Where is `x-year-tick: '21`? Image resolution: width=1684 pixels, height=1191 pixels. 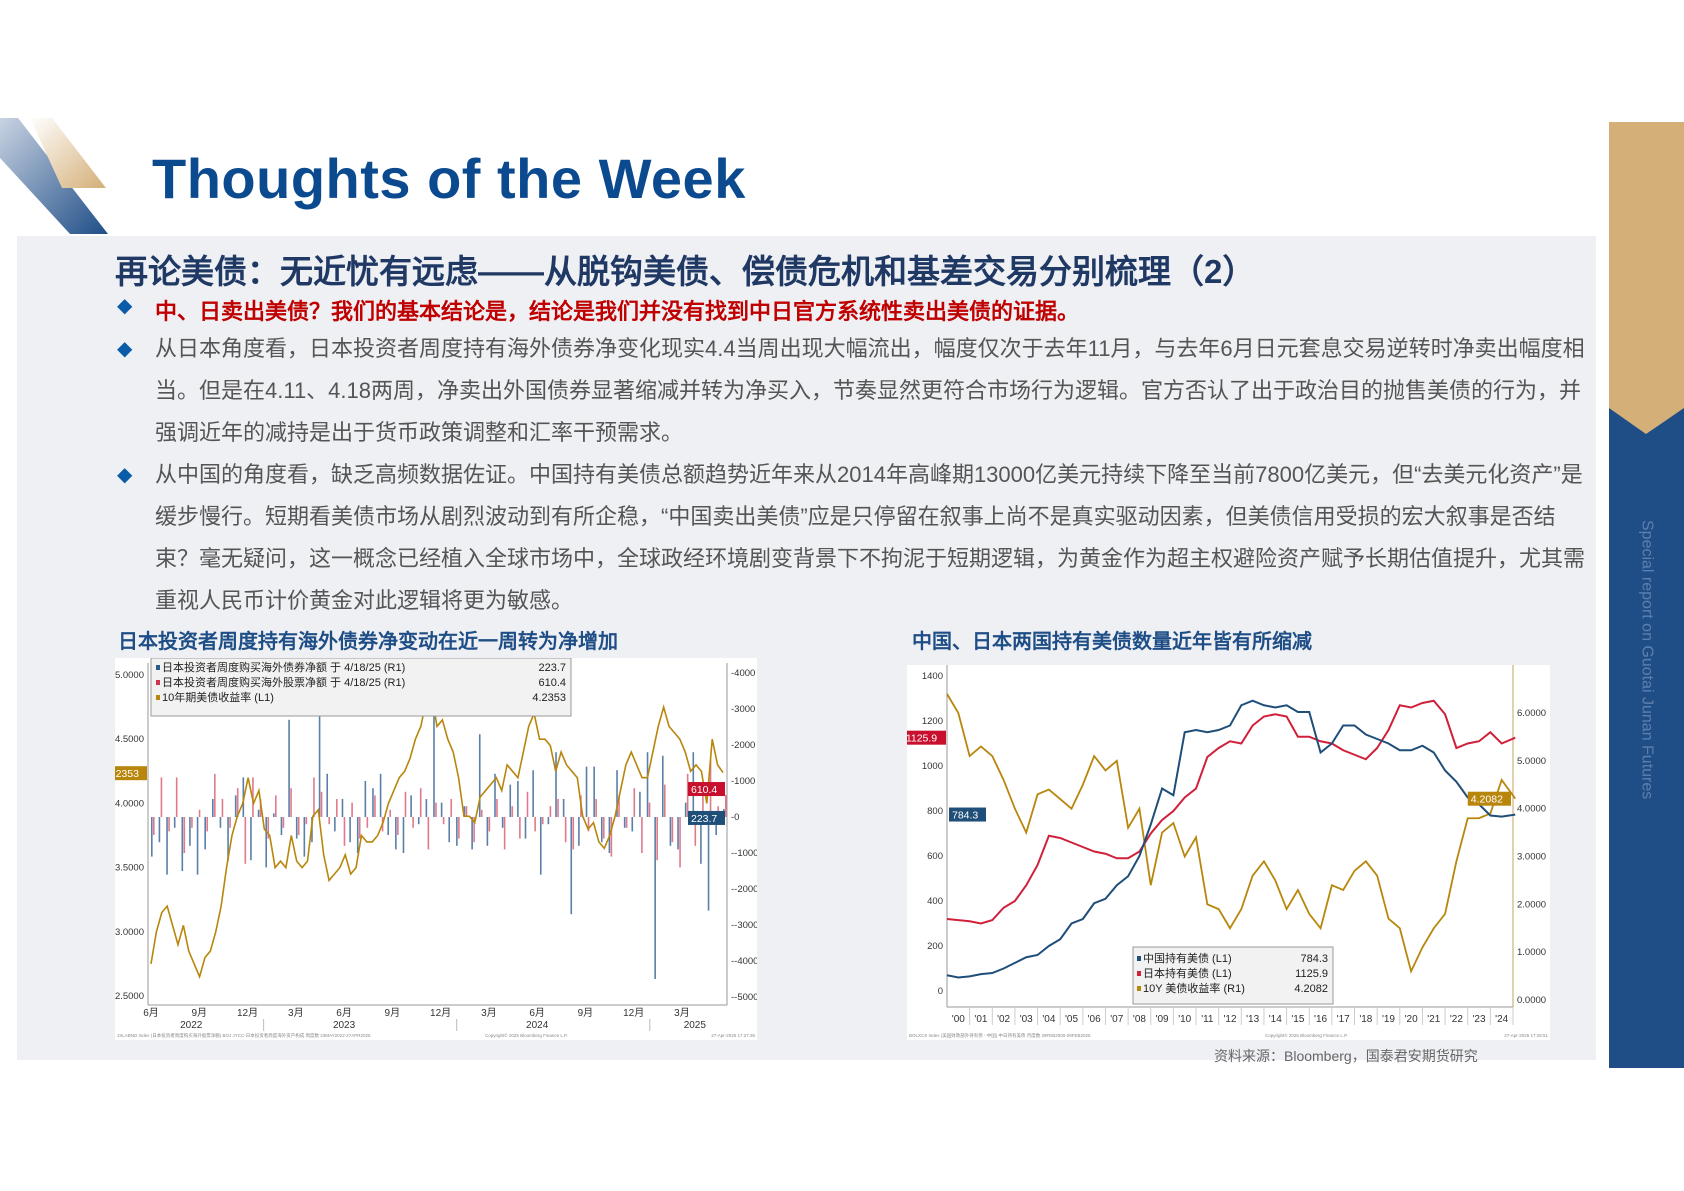 x-year-tick: '21 is located at coordinates (1433, 1019).